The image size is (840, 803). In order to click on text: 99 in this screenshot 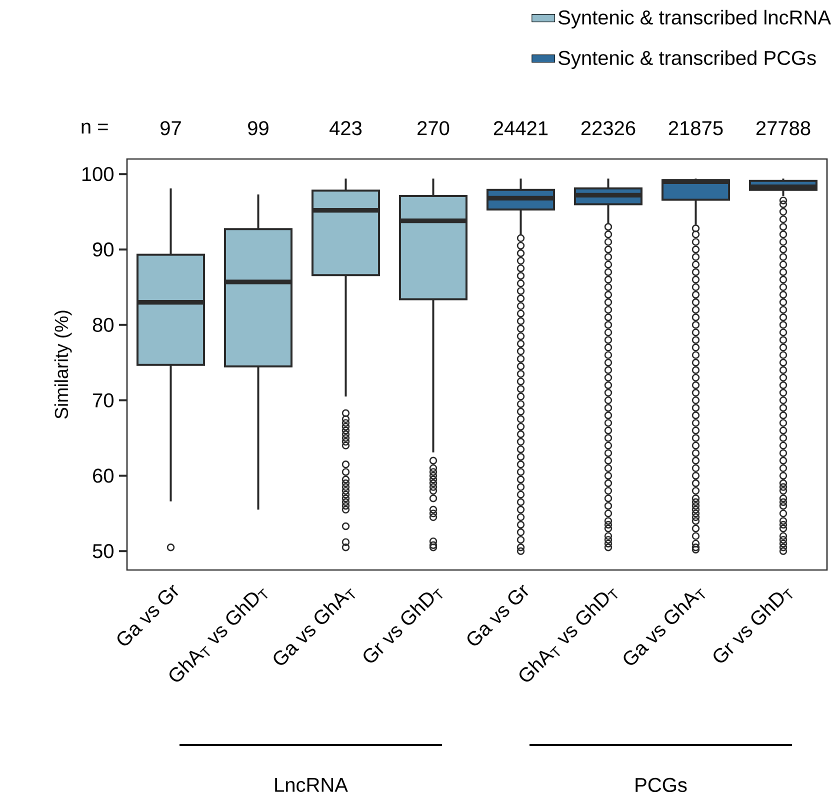, I will do `click(258, 128)`.